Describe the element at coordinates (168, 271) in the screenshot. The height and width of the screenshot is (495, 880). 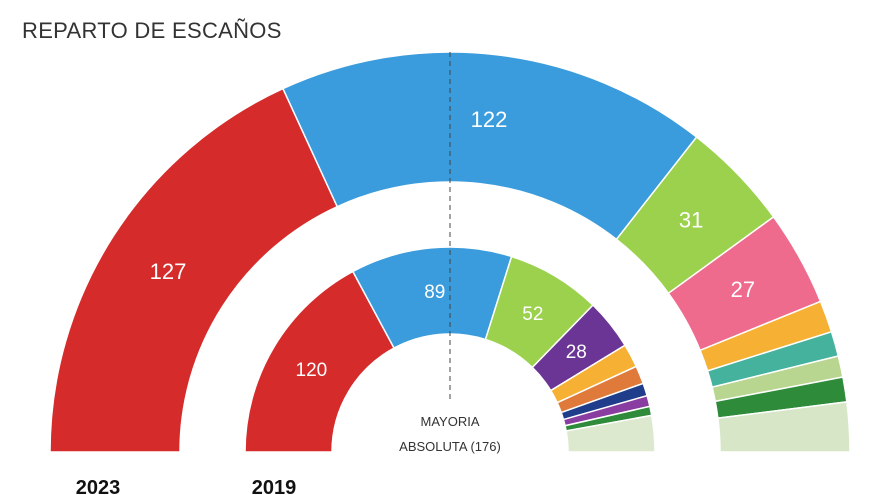
I see `seat-label-2023-0: 127` at that location.